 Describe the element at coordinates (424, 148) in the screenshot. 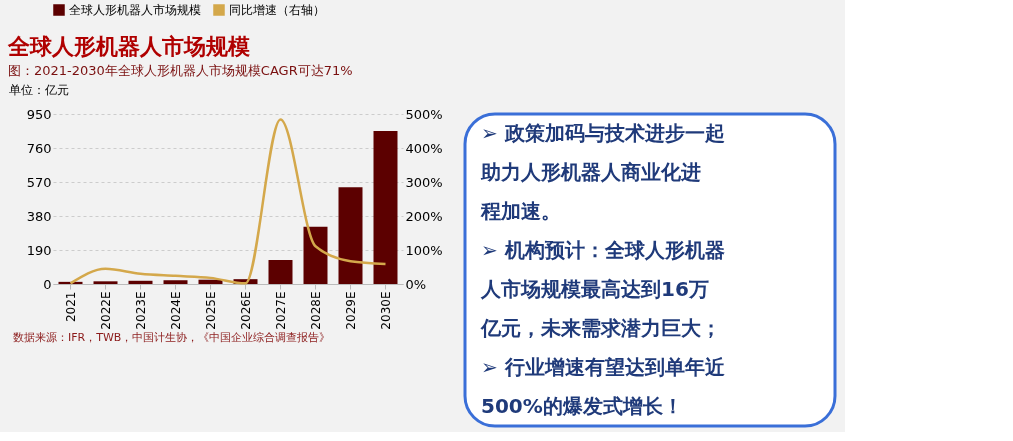

I see `y2-tick-label: 400%` at that location.